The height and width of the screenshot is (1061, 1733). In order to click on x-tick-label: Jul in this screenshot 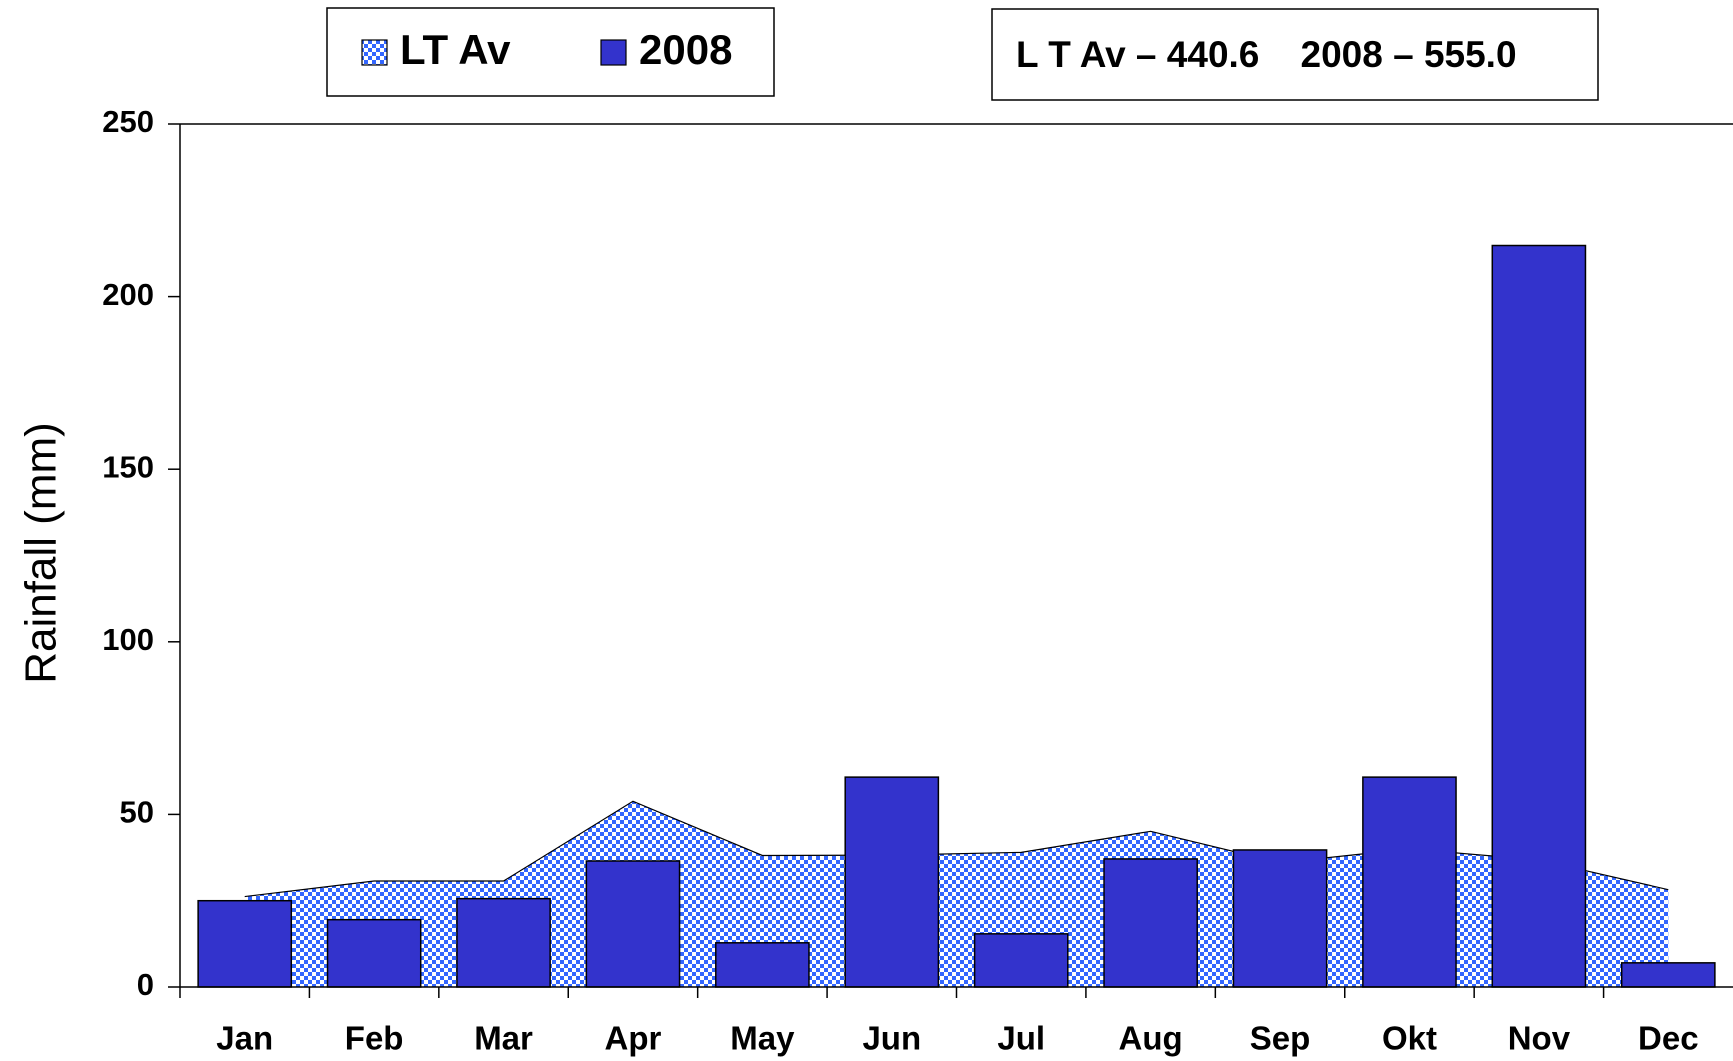, I will do `click(1021, 1038)`.